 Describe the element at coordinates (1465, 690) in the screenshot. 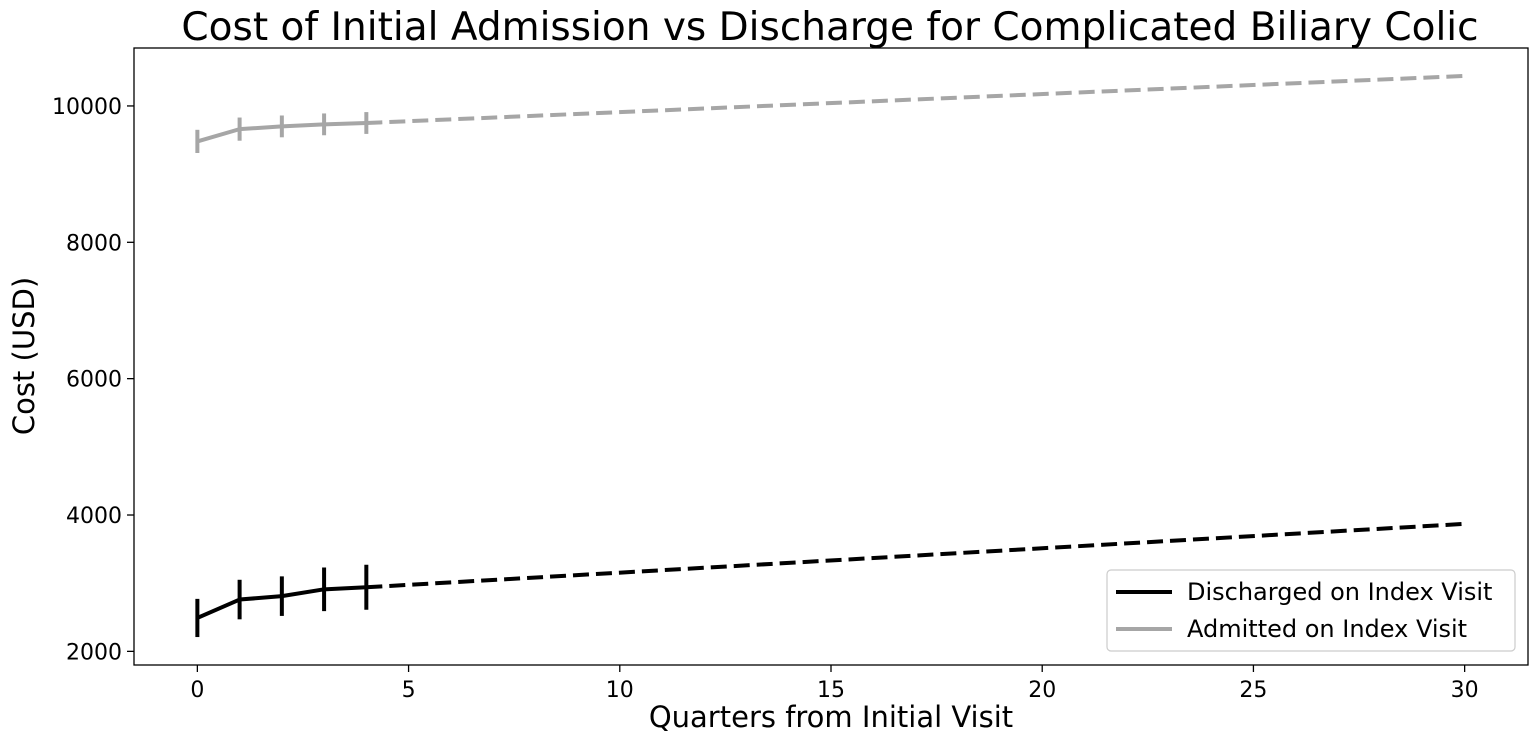

I see `x-tick-label: 30` at that location.